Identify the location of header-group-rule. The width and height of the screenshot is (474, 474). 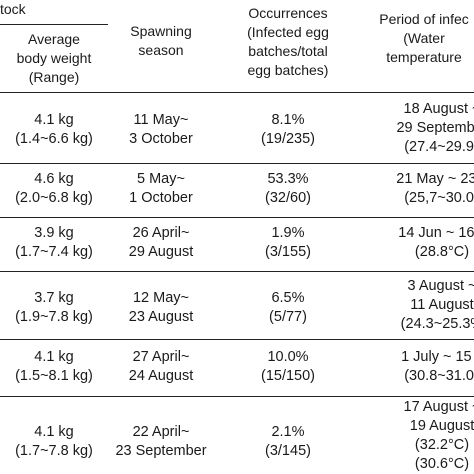
(54, 24).